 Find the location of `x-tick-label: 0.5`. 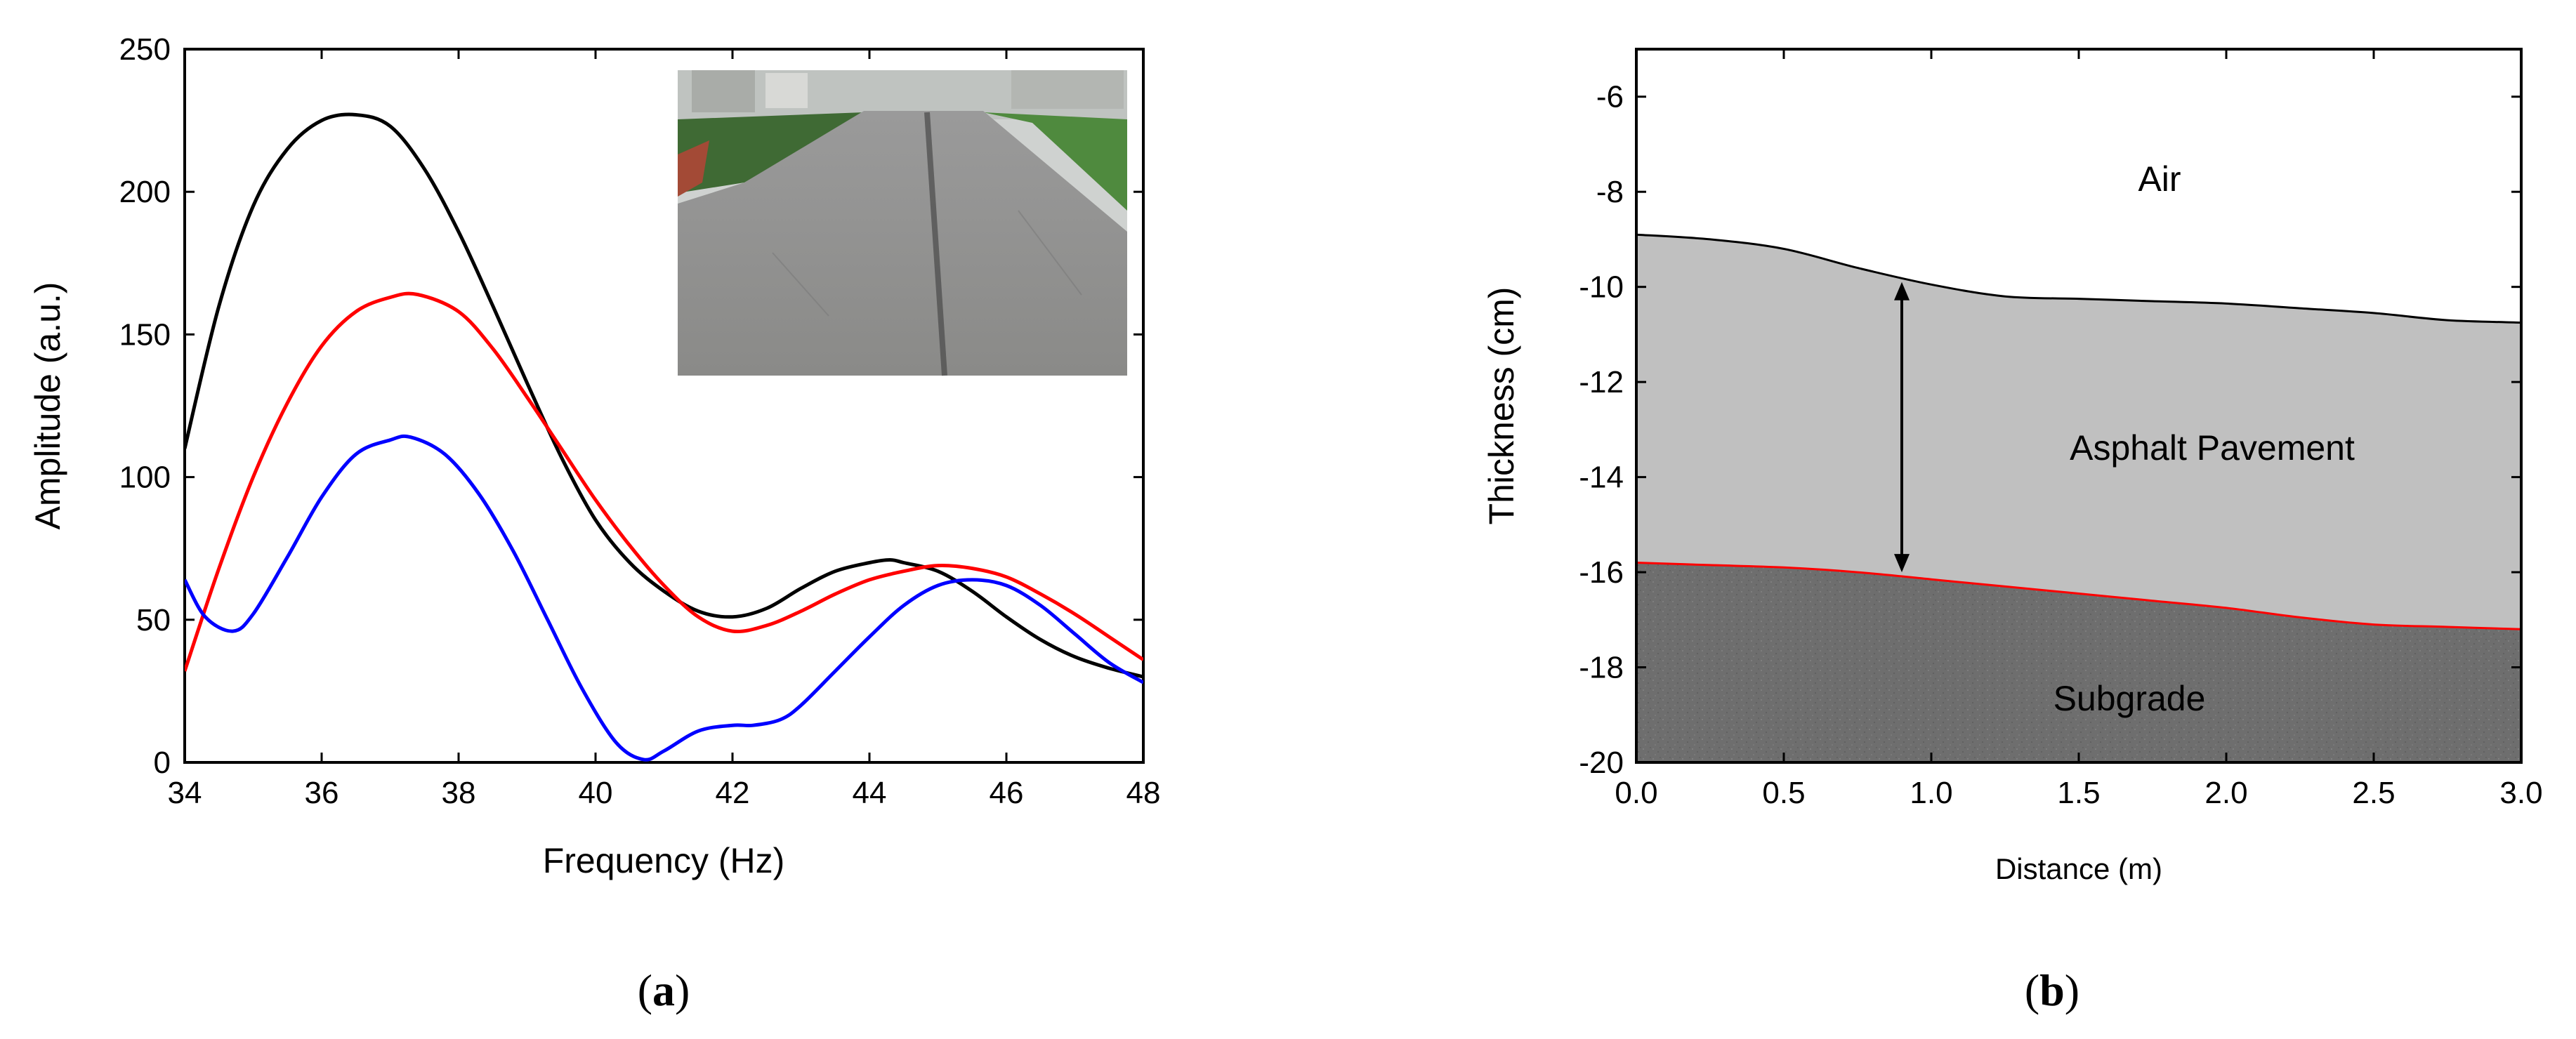

x-tick-label: 0.5 is located at coordinates (1783, 793).